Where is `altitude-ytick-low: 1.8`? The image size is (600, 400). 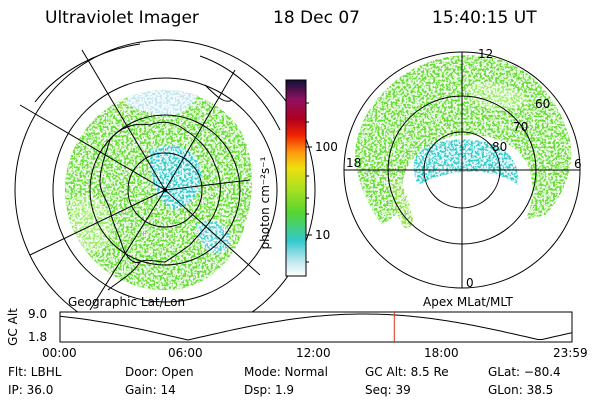 altitude-ytick-low: 1.8 is located at coordinates (38, 337).